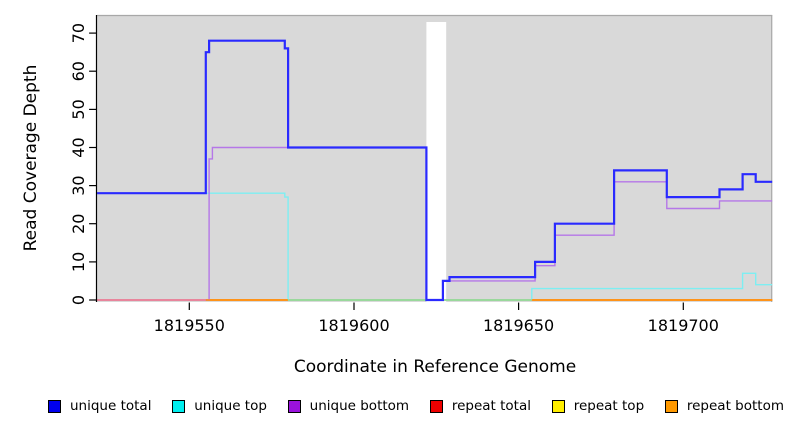 The image size is (792, 432). I want to click on legend-item-unique-top: unique top, so click(219, 406).